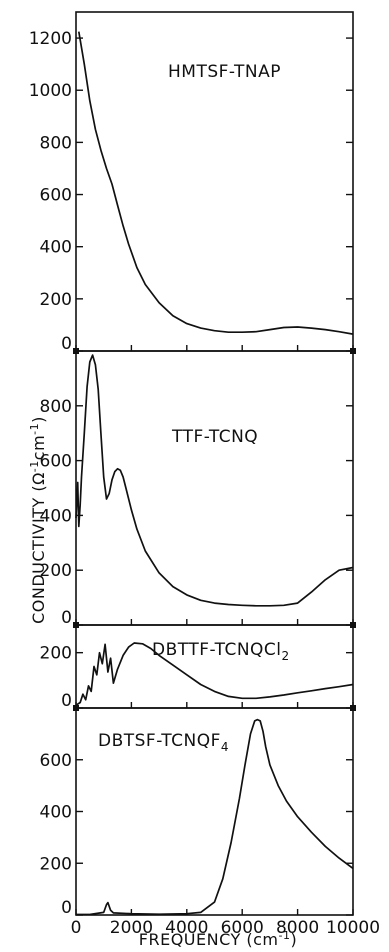  I want to click on y-axis-title-sup1: -1, so click(34, 466).